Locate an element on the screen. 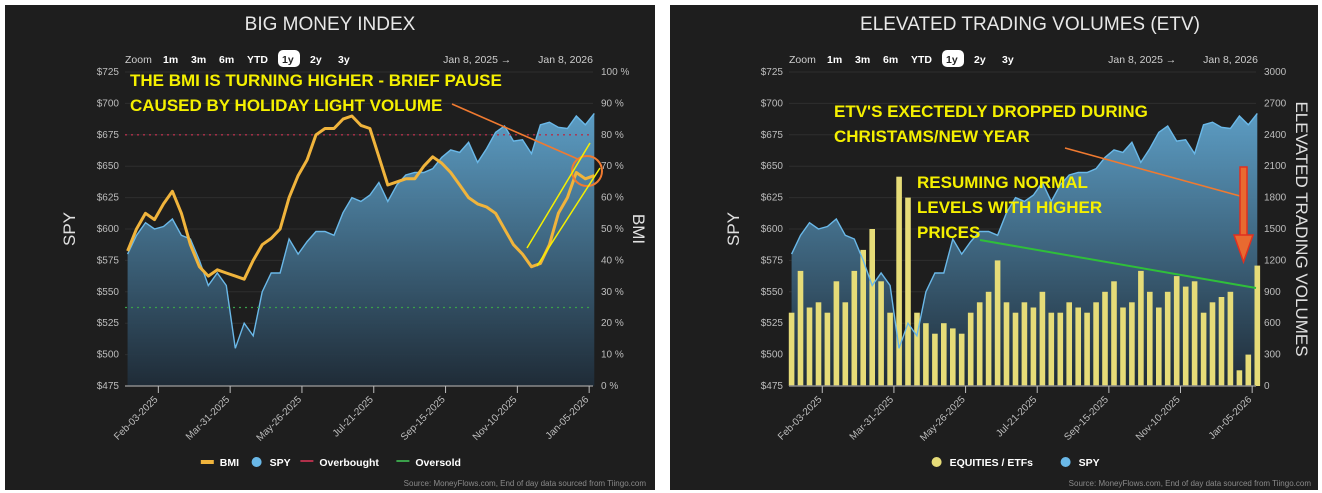  y2-tick-label: 60 % is located at coordinates (612, 198).